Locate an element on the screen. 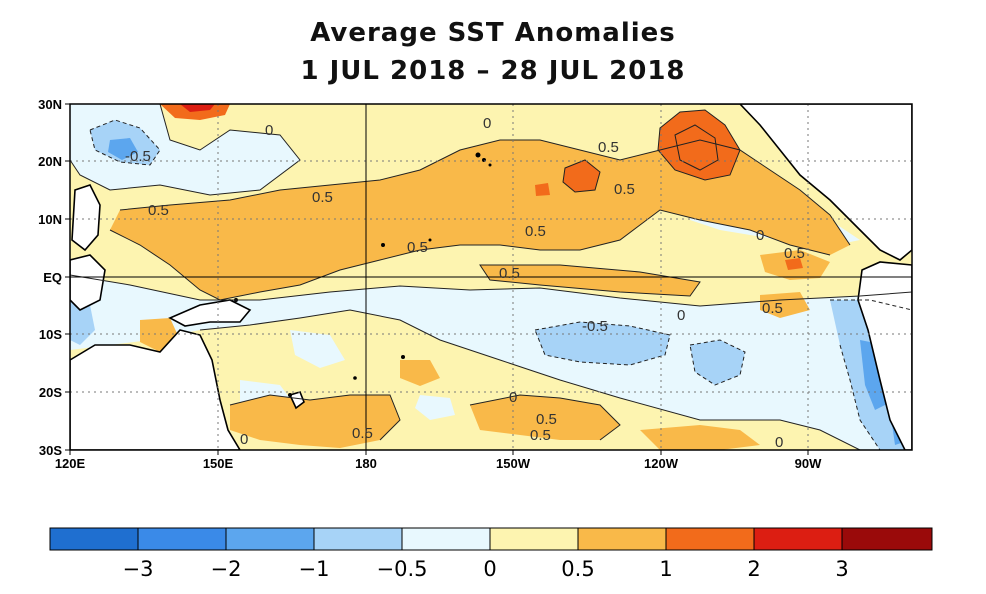  australia-land is located at coordinates (155, 389).